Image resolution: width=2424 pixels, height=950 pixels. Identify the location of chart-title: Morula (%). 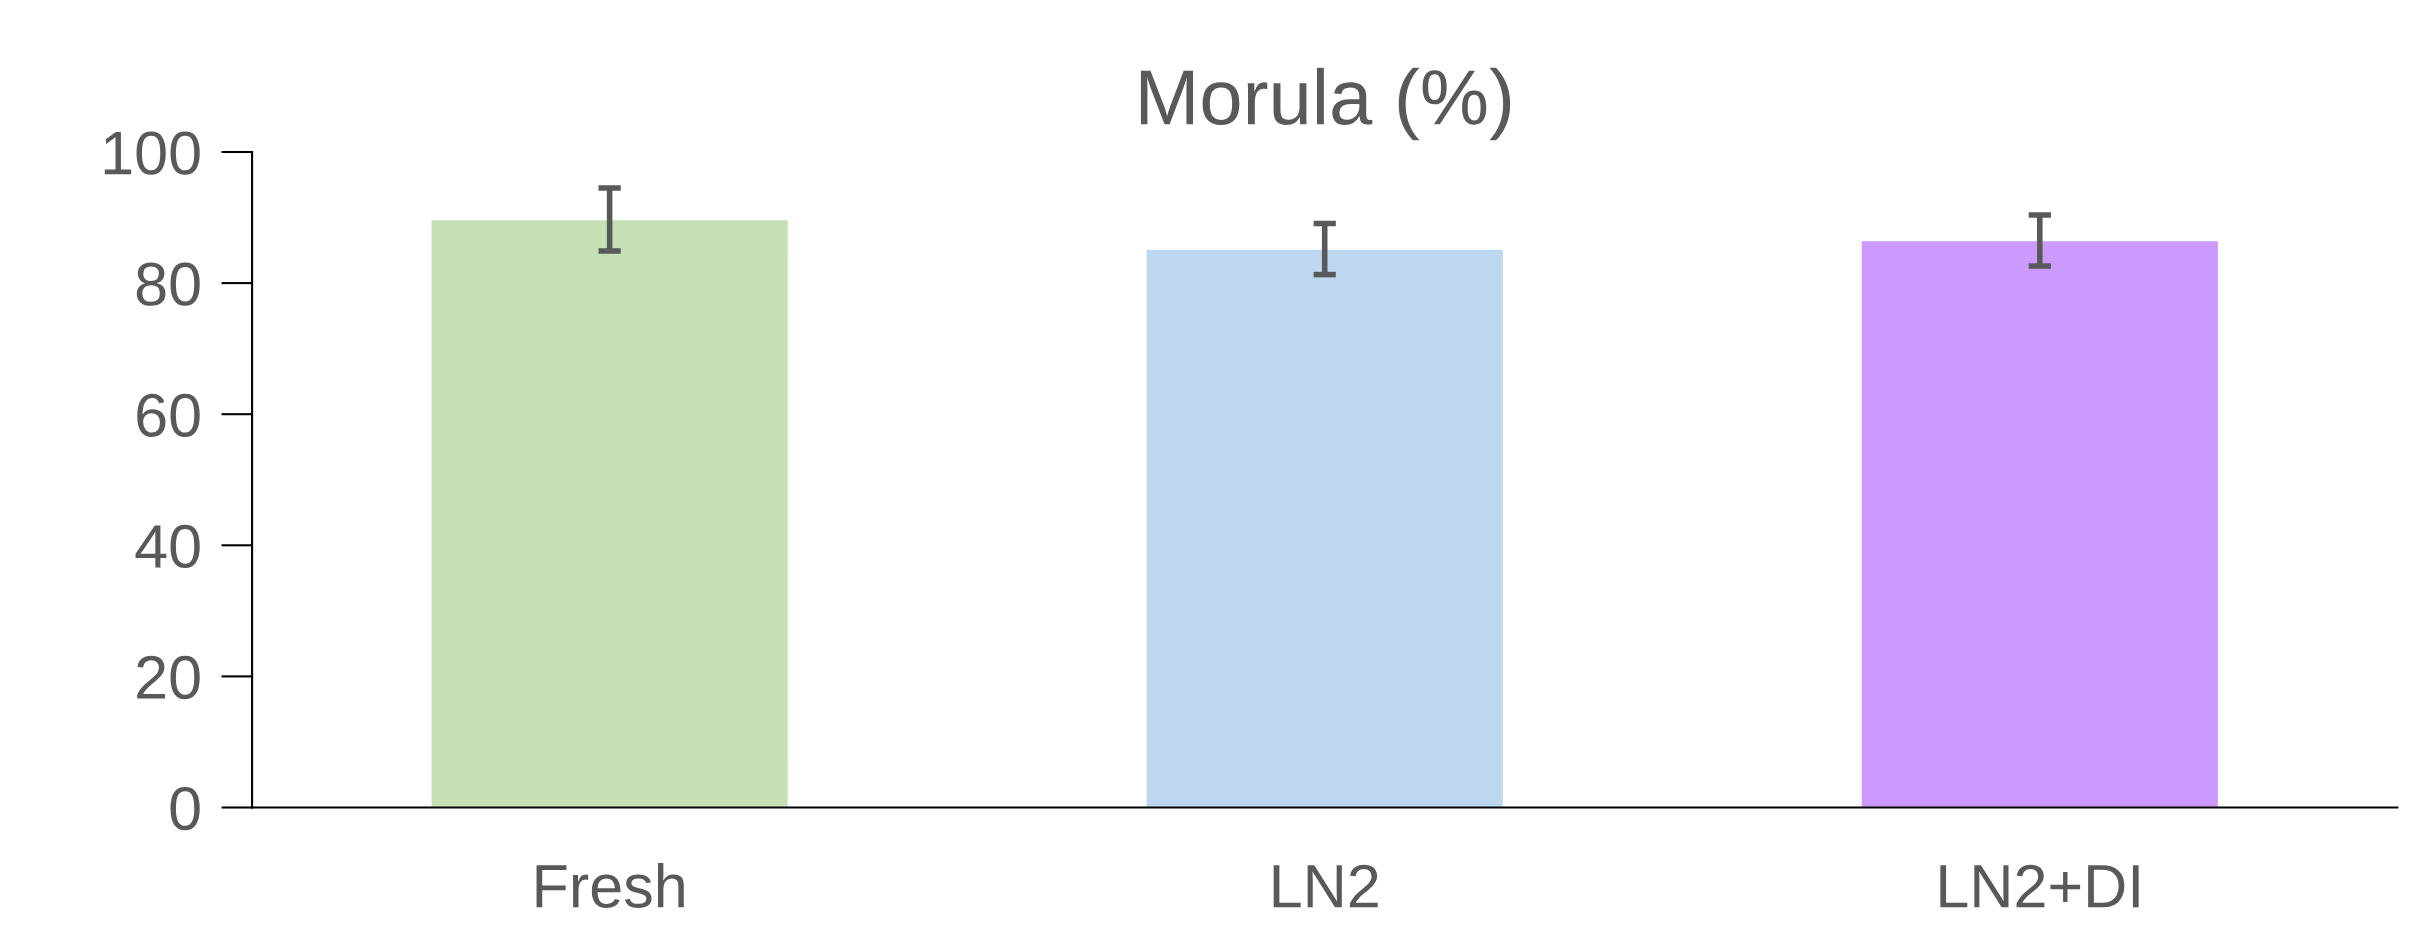
(1325, 104).